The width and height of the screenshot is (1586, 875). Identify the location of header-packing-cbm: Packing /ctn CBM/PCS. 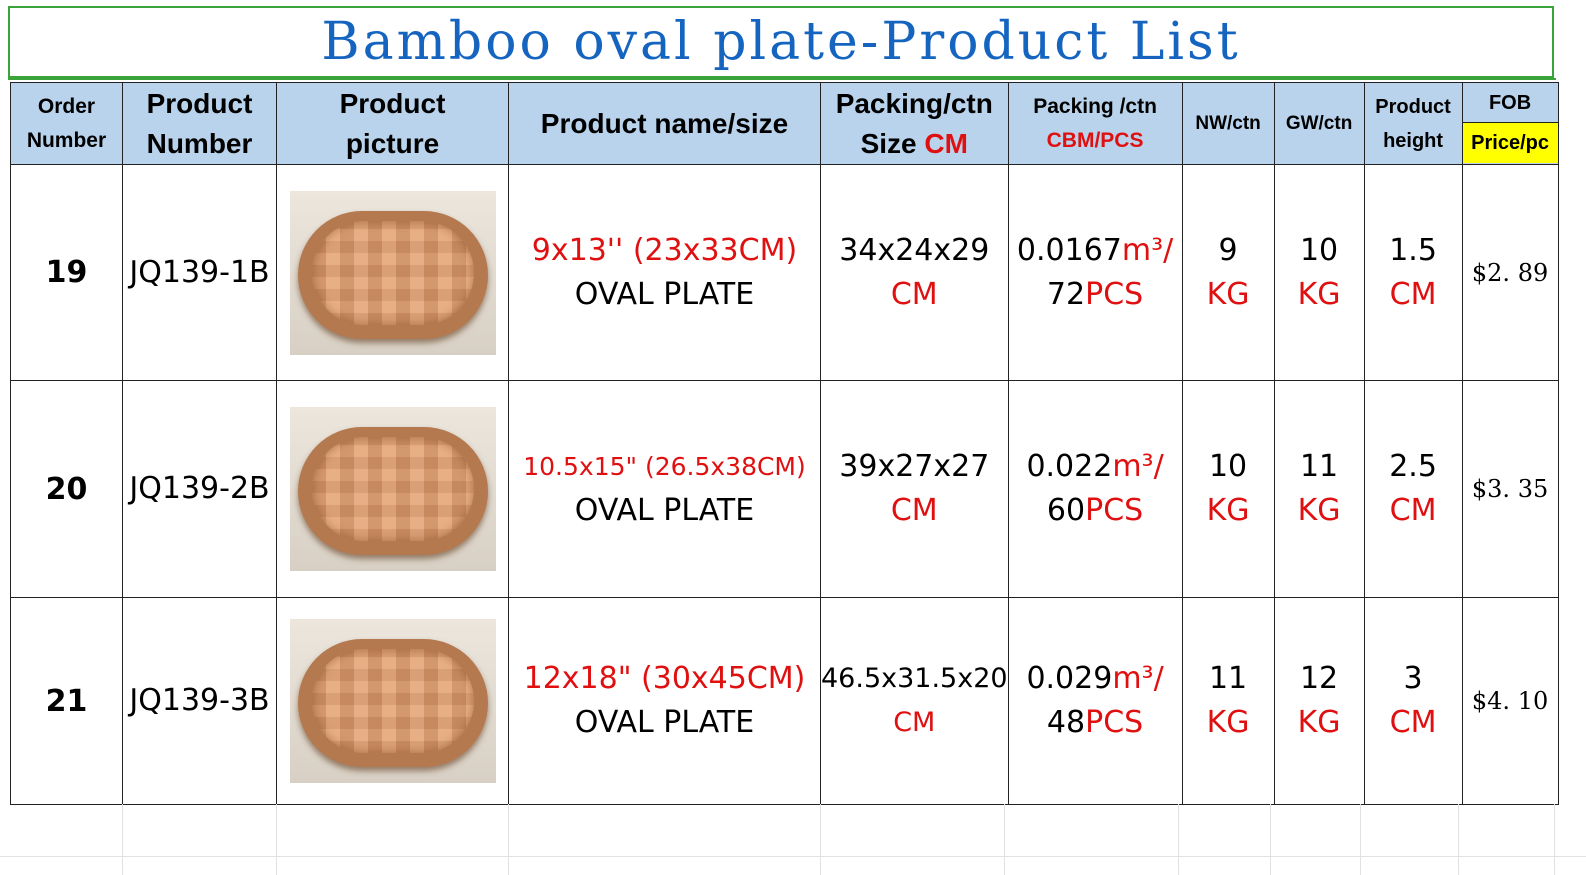
(1095, 123).